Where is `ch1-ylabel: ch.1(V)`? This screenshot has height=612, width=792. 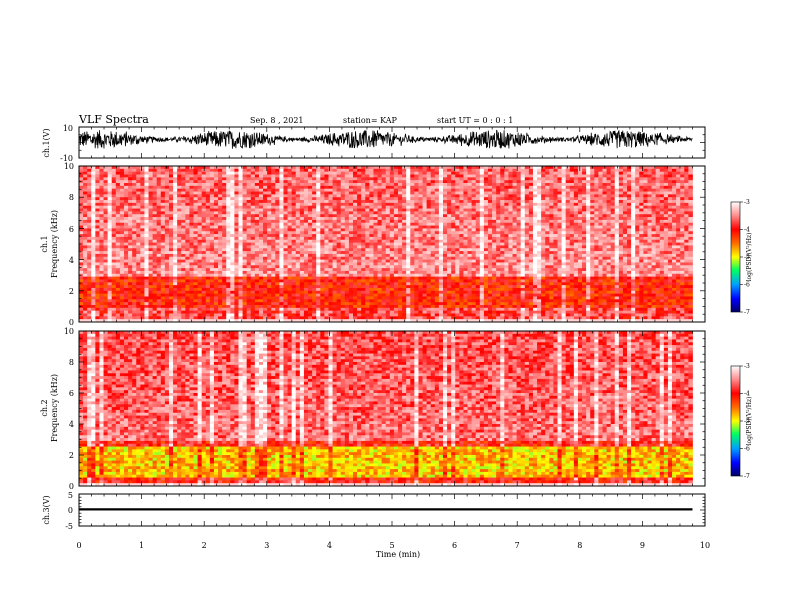 ch1-ylabel: ch.1(V) is located at coordinates (46, 142).